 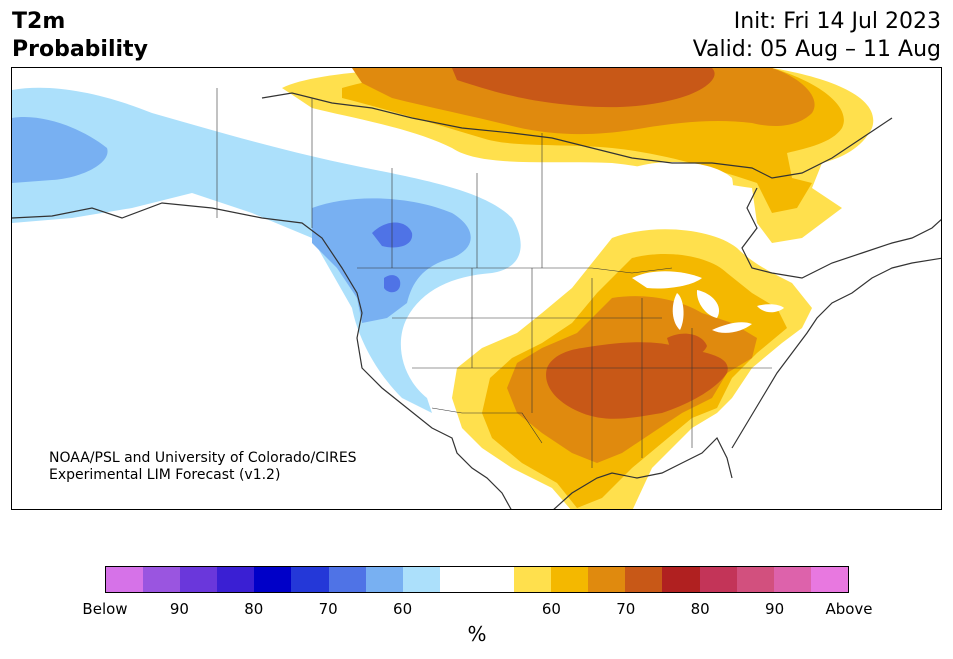 I want to click on colorbar-tick-label: Above, so click(x=849, y=609).